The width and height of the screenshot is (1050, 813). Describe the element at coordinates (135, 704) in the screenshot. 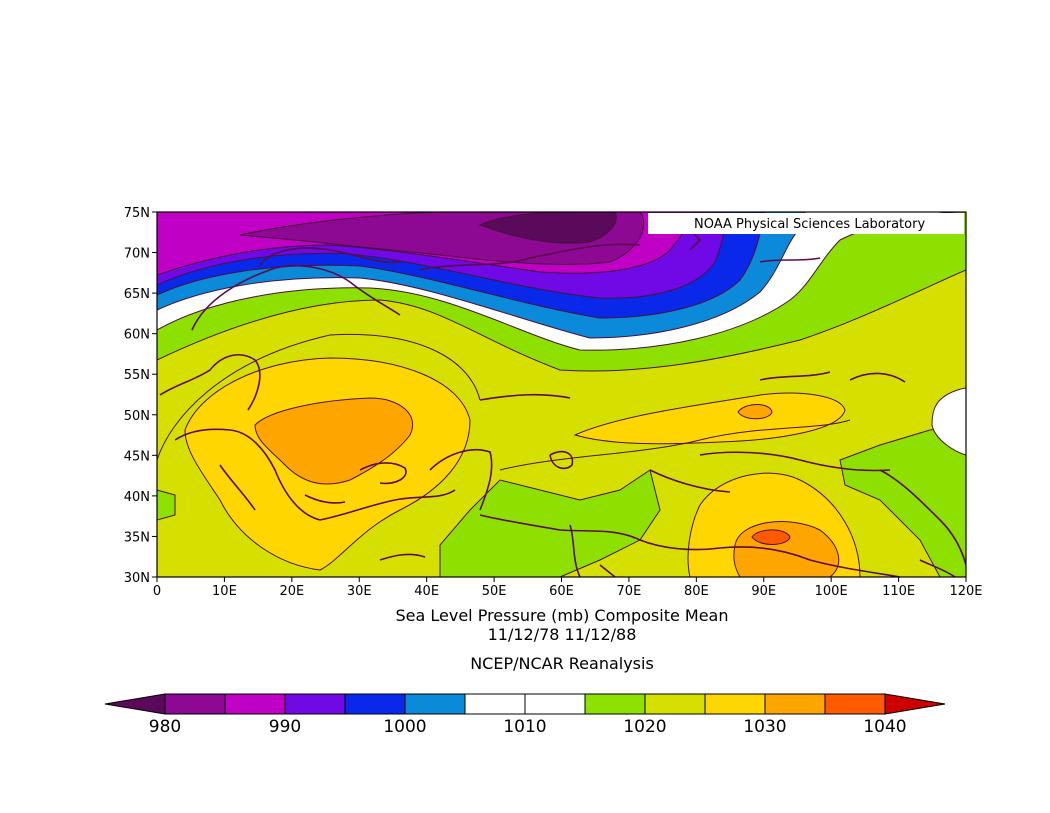

I see `colorbar-left-arrow` at that location.